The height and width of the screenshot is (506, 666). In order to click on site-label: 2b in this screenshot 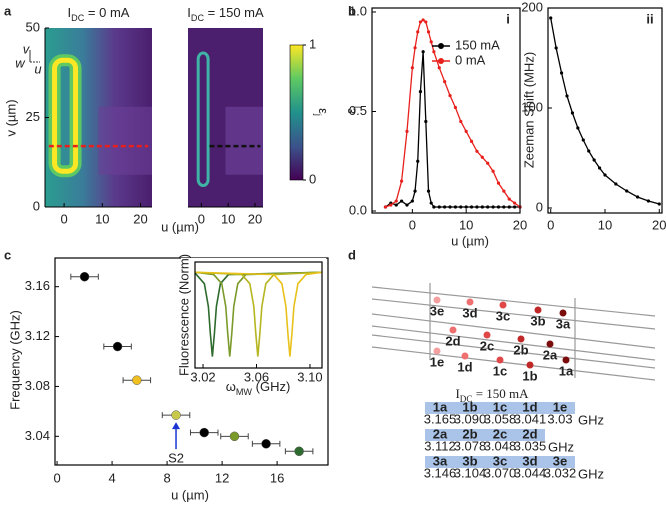, I will do `click(520, 349)`.